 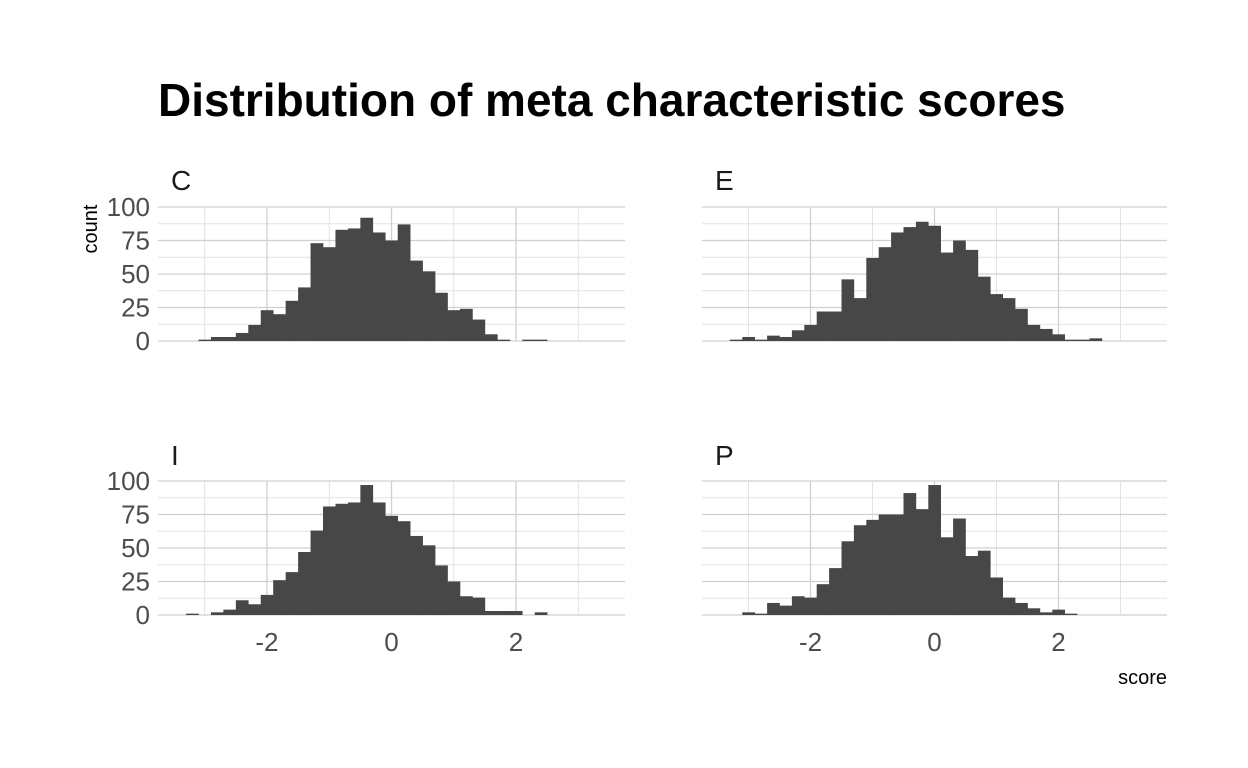 I want to click on y-axis-title: count, so click(x=91, y=228).